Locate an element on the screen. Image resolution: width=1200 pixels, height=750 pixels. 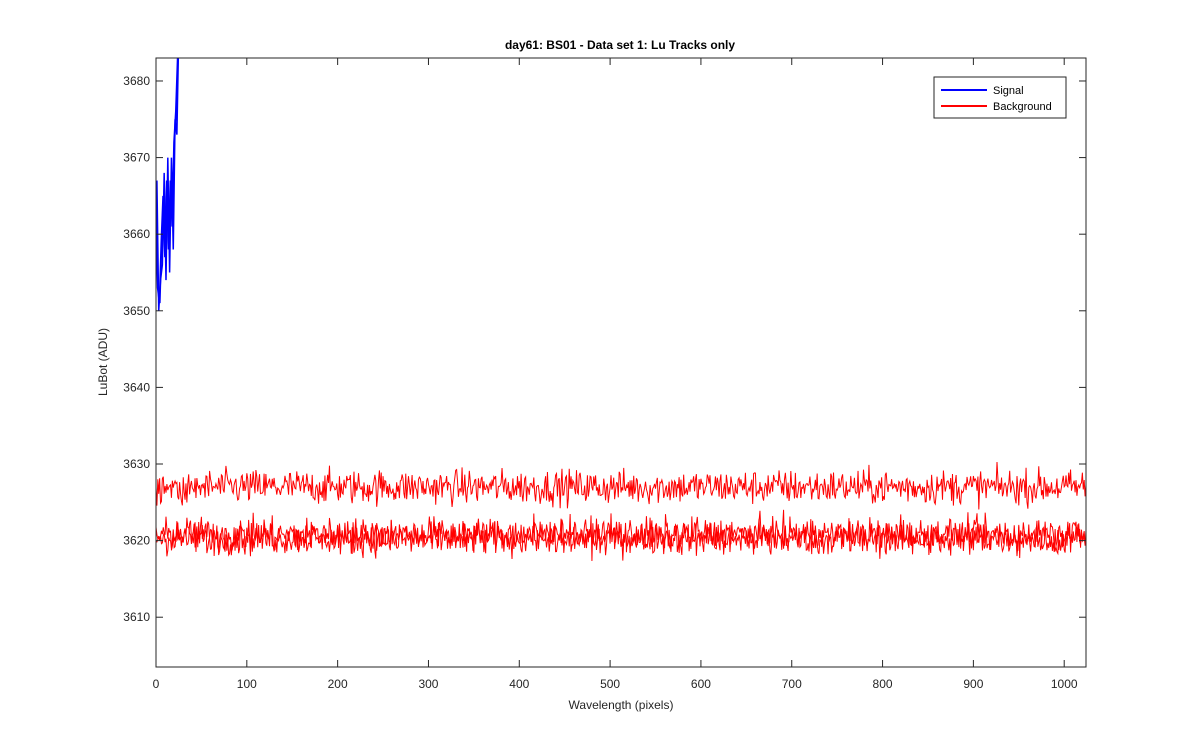
x-tick-label: 600 is located at coordinates (701, 684).